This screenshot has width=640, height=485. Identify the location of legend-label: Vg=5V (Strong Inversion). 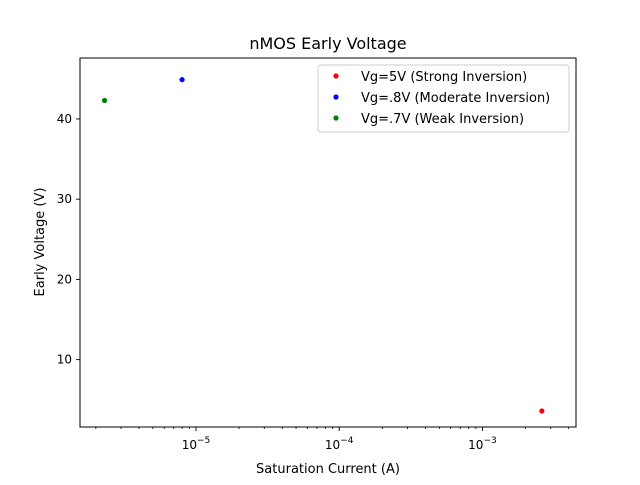
(444, 77).